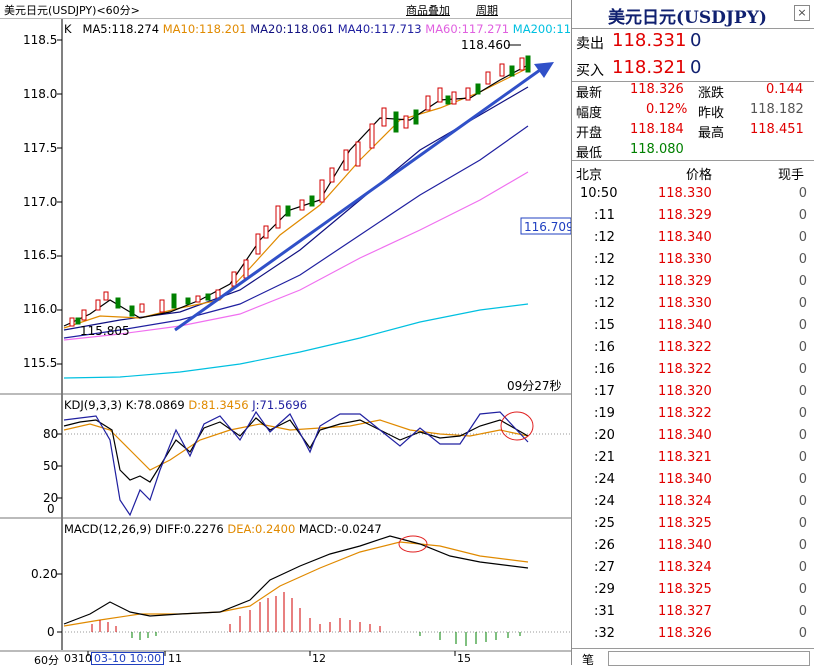 The width and height of the screenshot is (814, 668). What do you see at coordinates (599, 193) in the screenshot?
I see `tick-time: 10:50` at bounding box center [599, 193].